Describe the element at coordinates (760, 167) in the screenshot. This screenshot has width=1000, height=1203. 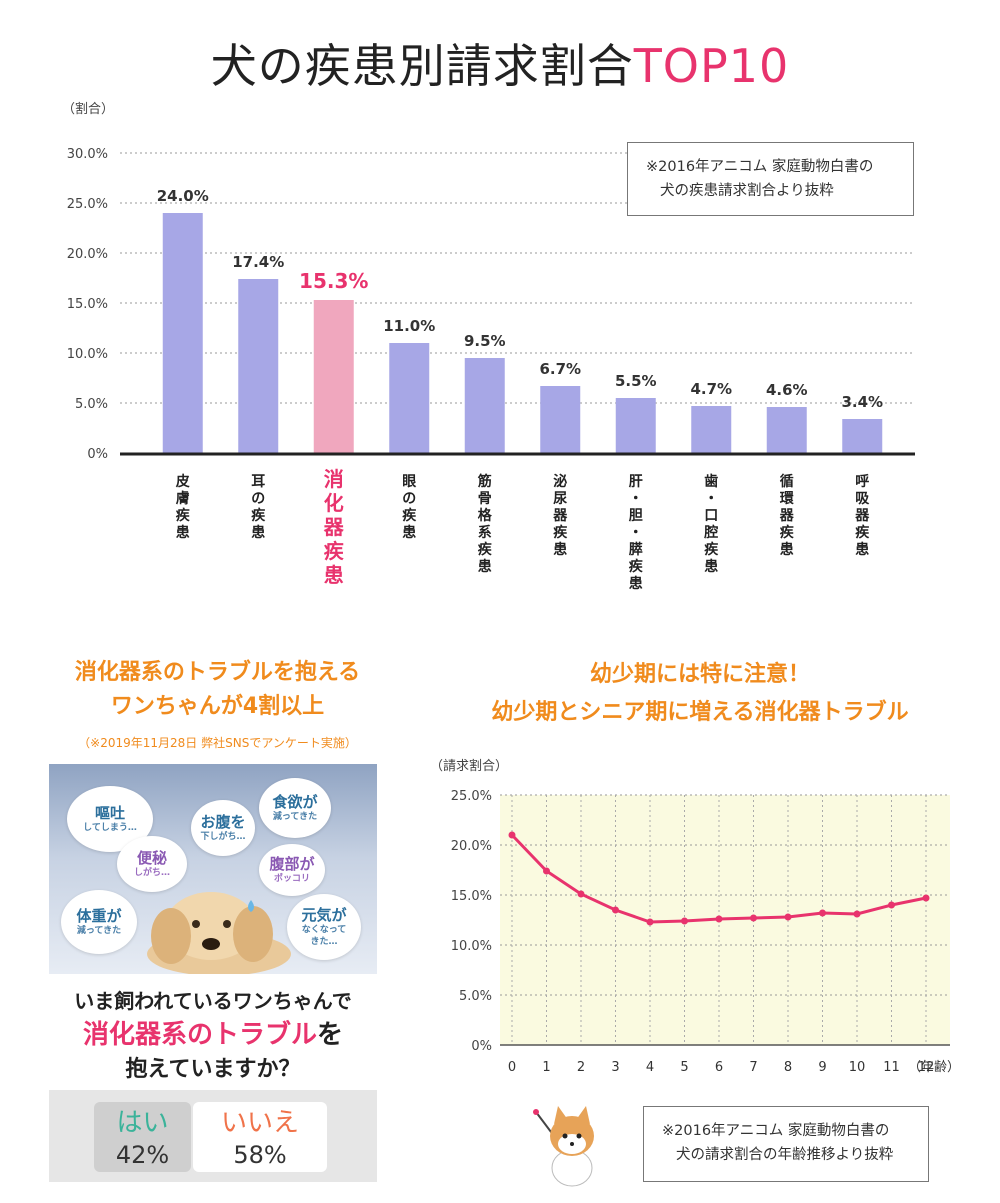
I see `bar-note-line-1: ※2016年アニコム 家庭動物白書の` at that location.